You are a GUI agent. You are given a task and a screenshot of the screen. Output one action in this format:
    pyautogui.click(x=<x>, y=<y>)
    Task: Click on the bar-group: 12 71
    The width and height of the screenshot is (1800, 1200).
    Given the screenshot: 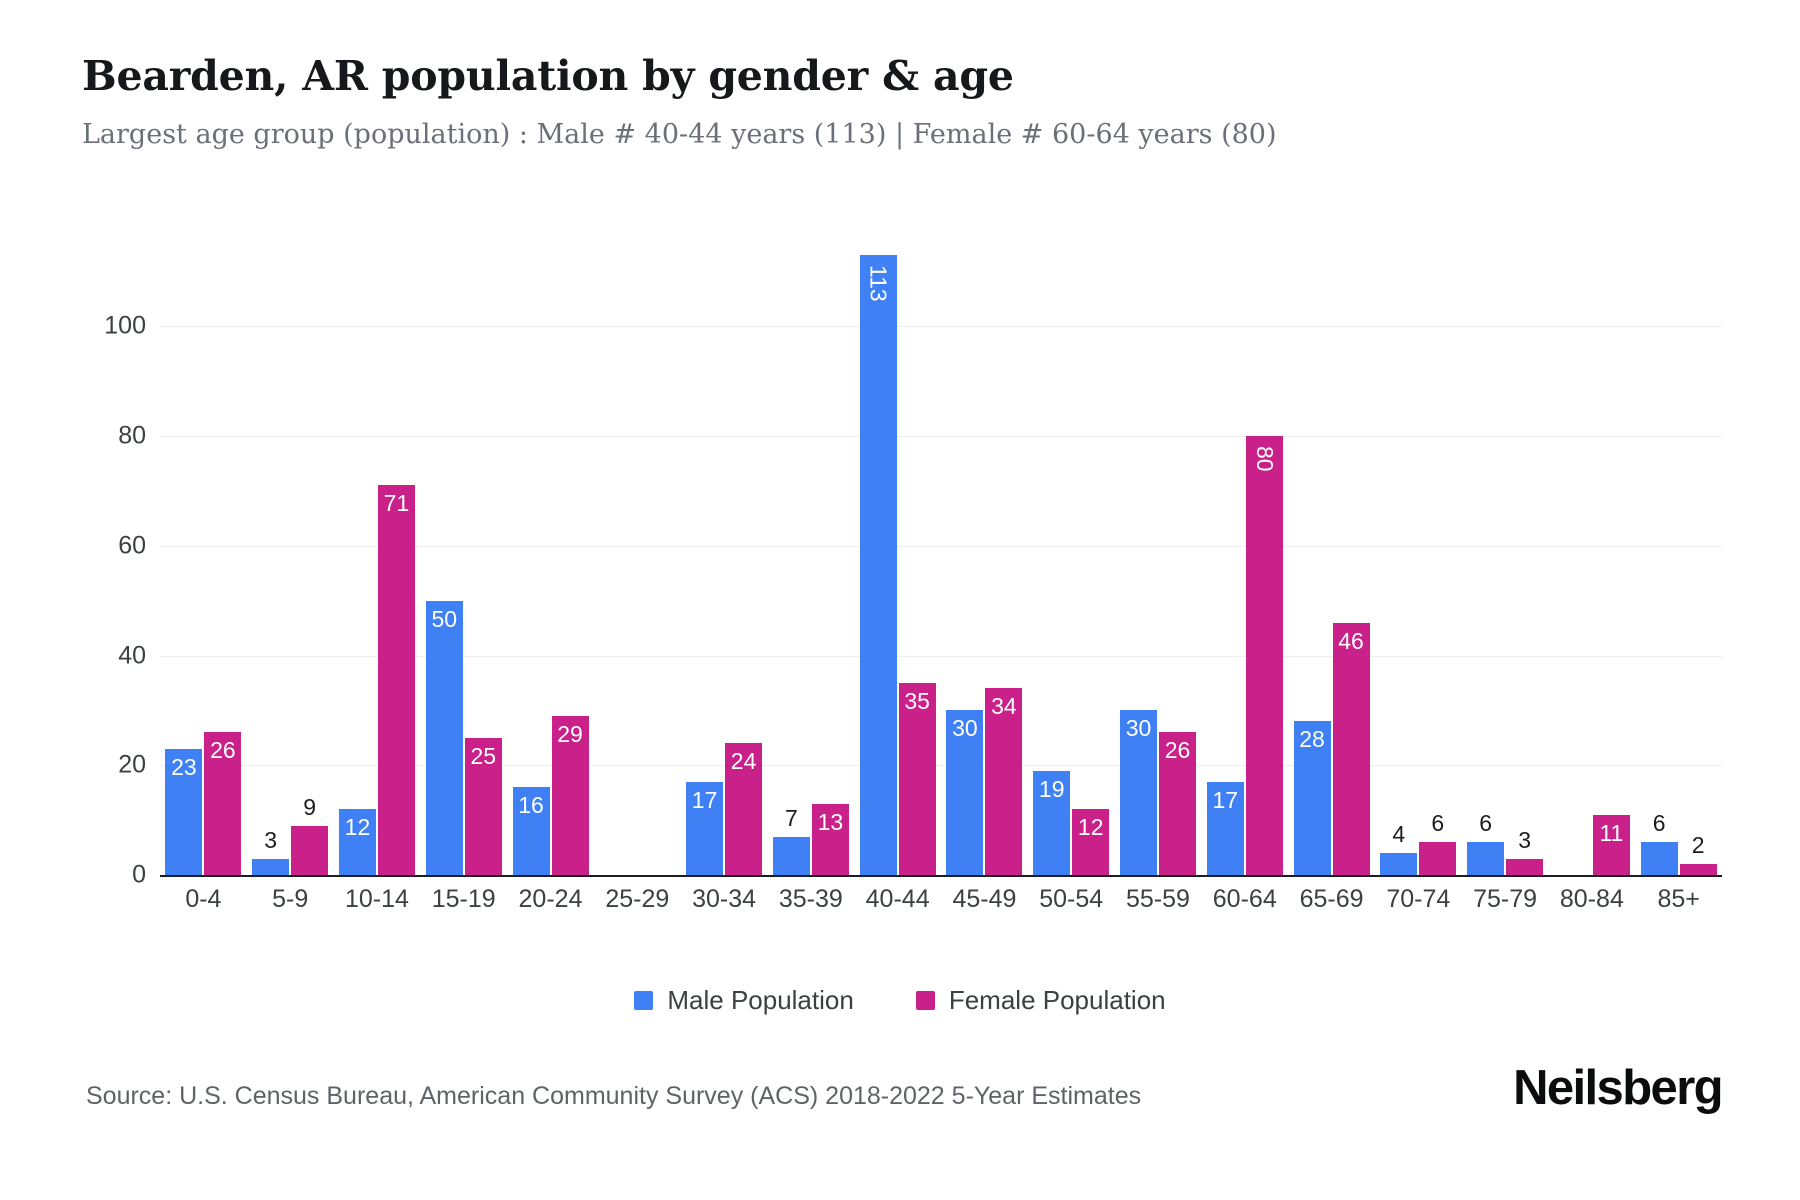 What is the action you would take?
    pyautogui.click(x=377, y=565)
    